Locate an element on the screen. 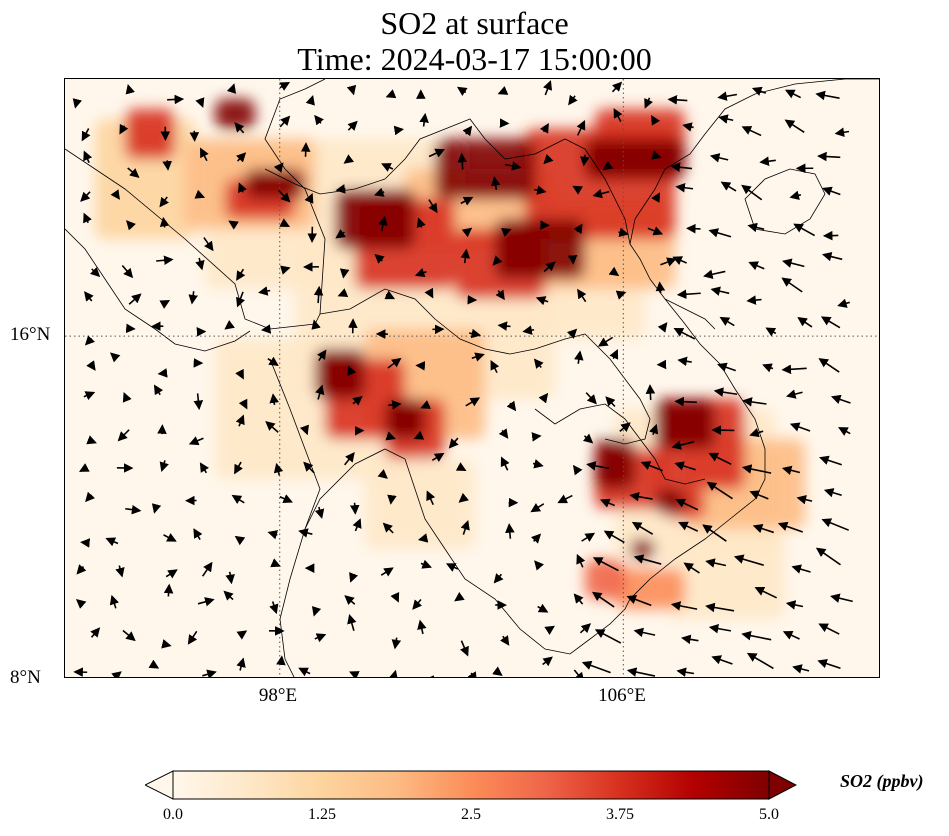  map-title: SO2 at surface is located at coordinates (474, 23).